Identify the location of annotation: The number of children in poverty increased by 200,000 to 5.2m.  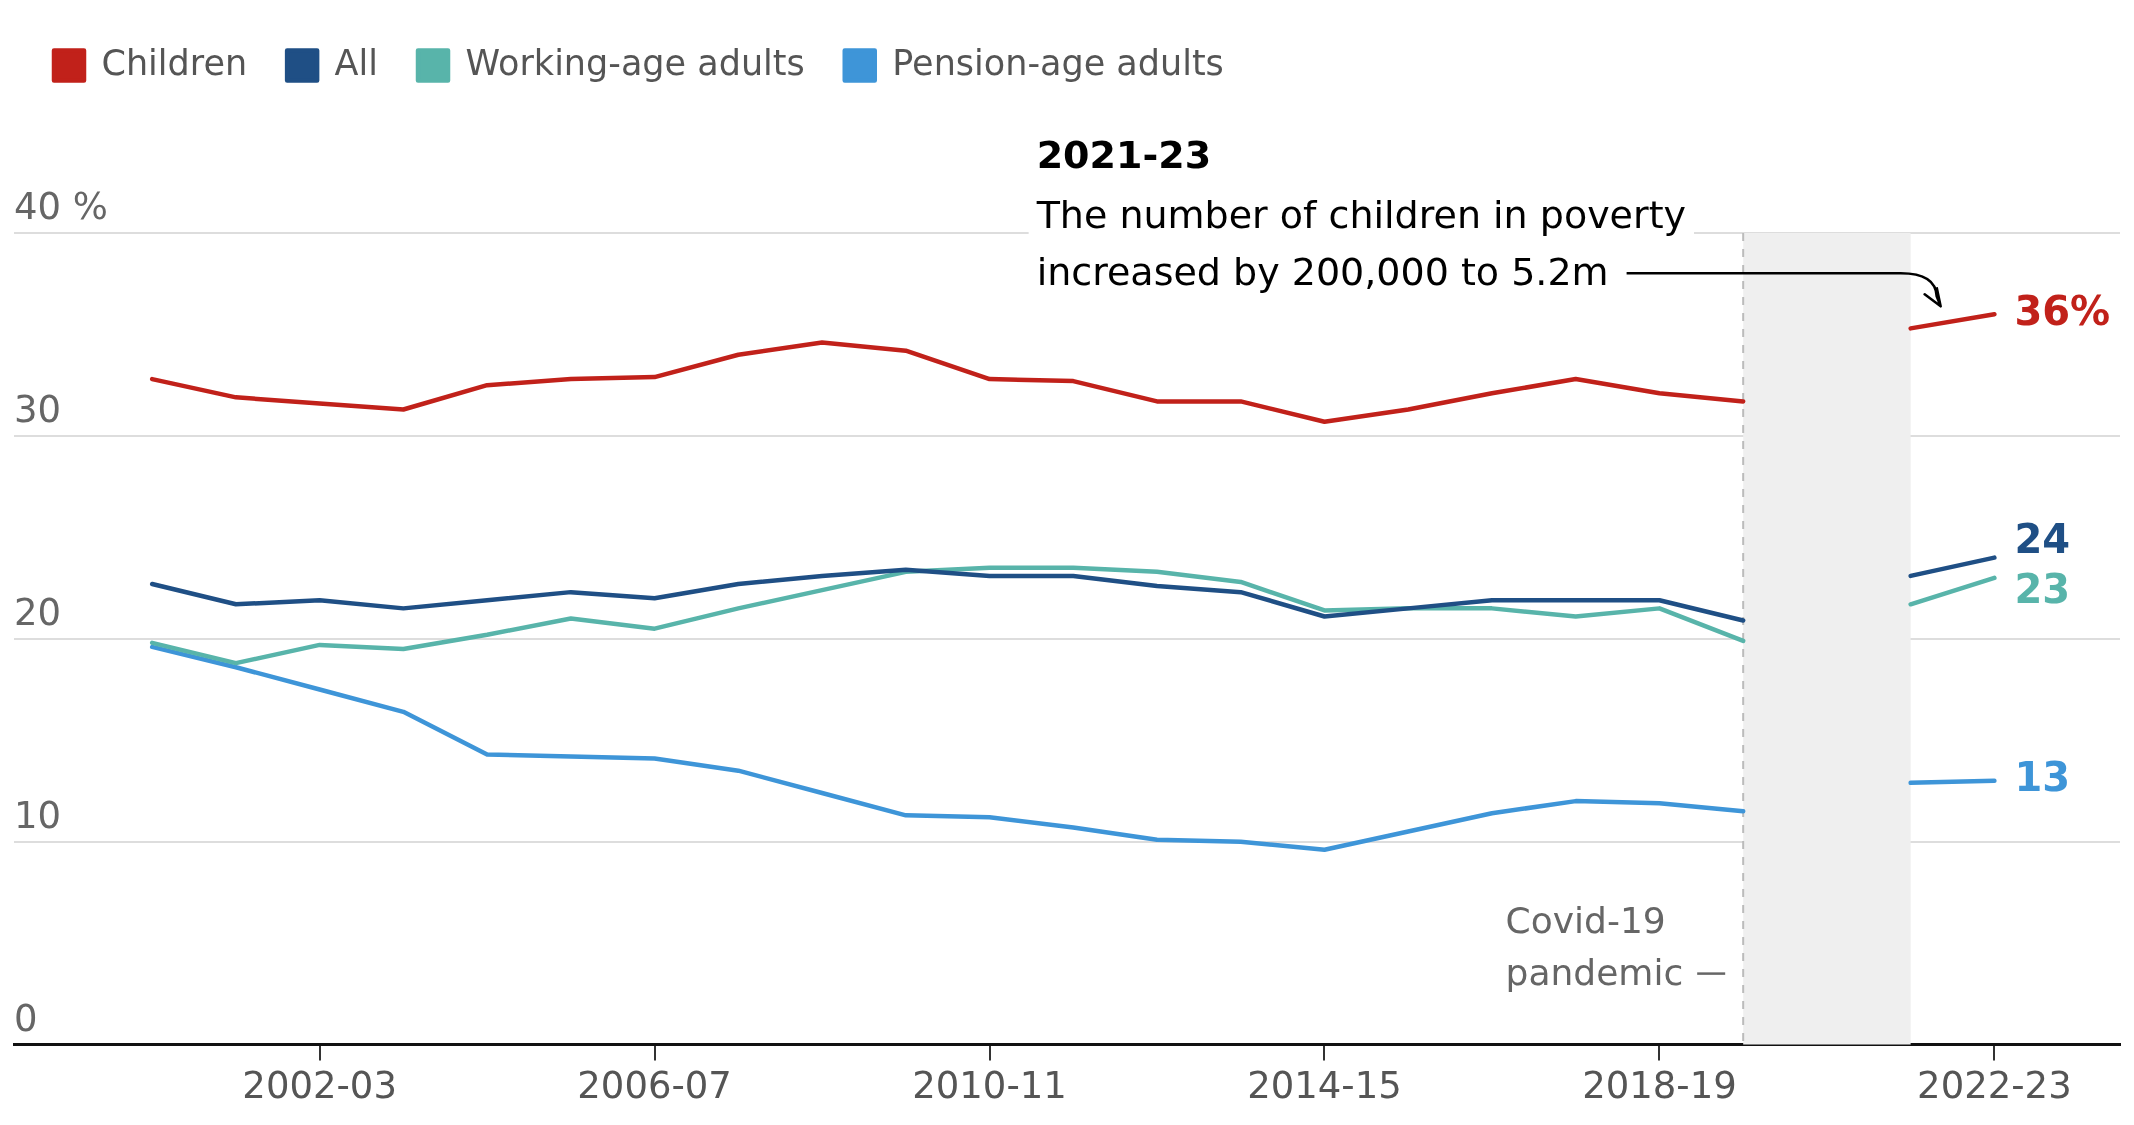
(1361, 244).